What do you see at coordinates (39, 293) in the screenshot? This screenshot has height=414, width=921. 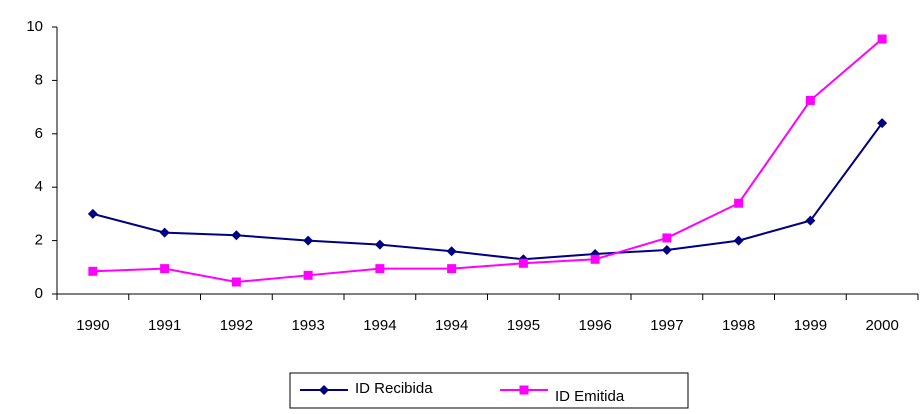 I see `y-tick-label: 0` at bounding box center [39, 293].